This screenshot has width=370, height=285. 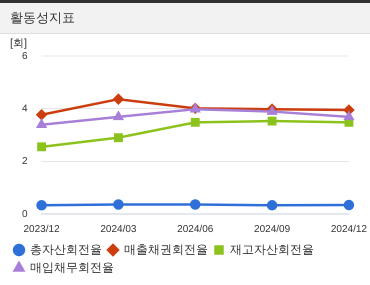 I want to click on x-tick-label: 2023/12, so click(x=41, y=229).